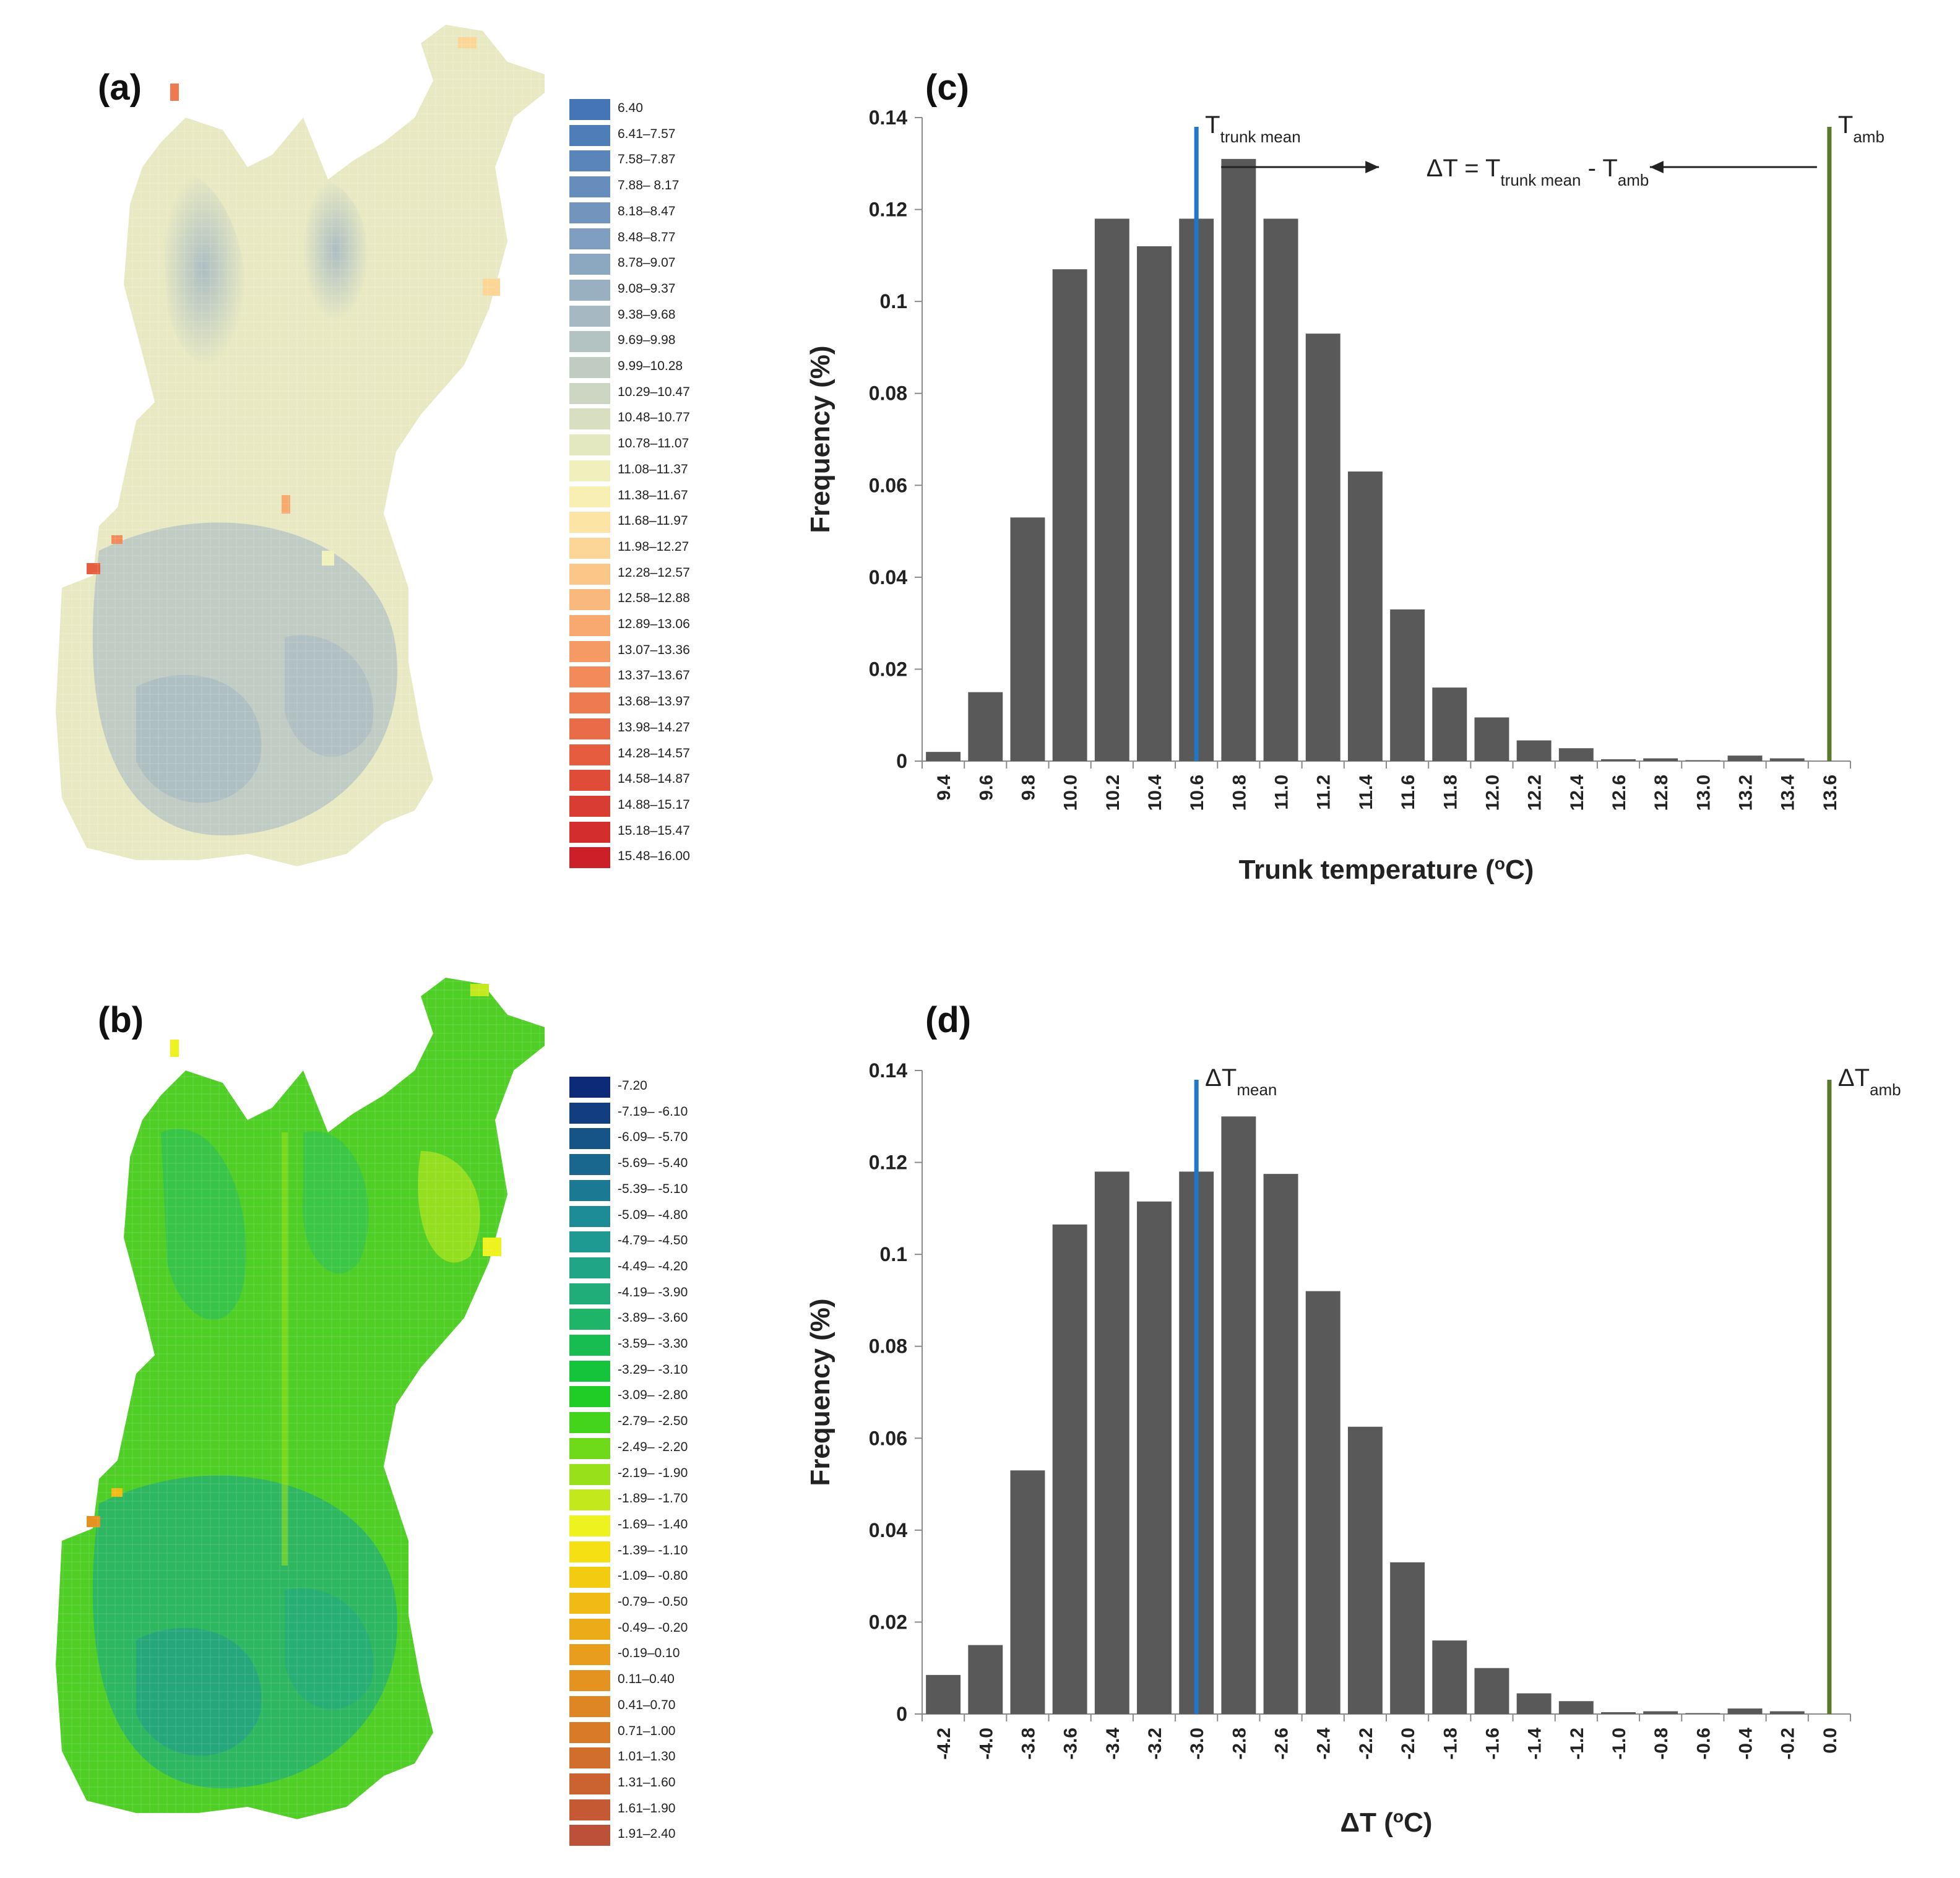 This screenshot has width=1960, height=1878. What do you see at coordinates (653, 1524) in the screenshot?
I see `map-b-legend-label: -1.69– -1.40` at bounding box center [653, 1524].